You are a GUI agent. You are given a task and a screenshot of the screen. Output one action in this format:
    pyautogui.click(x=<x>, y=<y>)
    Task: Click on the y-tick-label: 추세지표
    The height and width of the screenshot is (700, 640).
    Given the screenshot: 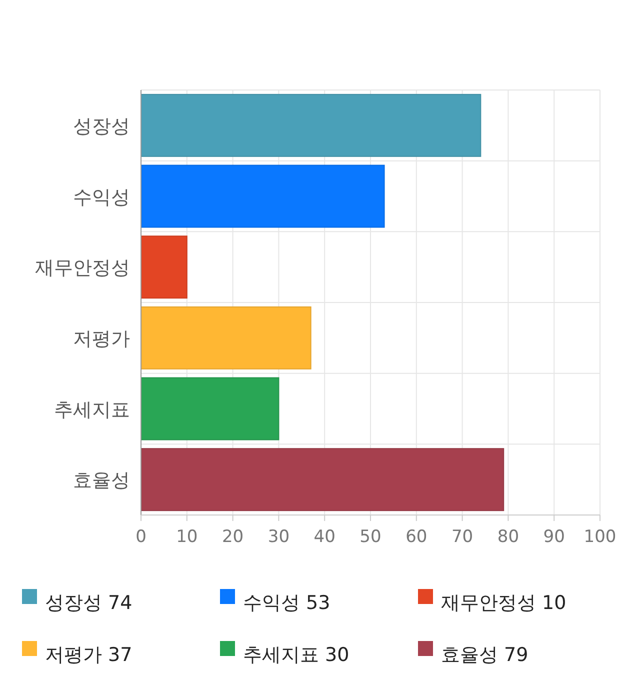 What is the action you would take?
    pyautogui.click(x=92, y=409)
    